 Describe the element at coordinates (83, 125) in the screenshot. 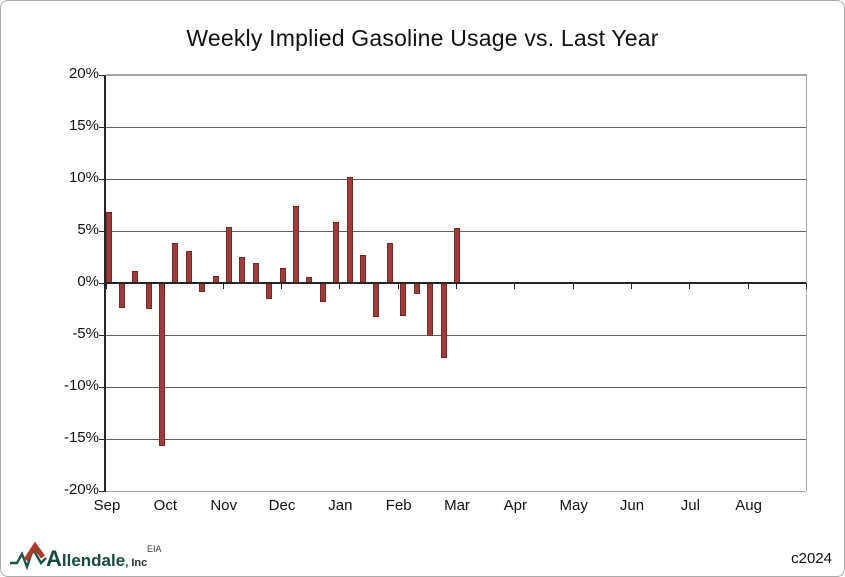

I see `y-axis-label: 15%` at that location.